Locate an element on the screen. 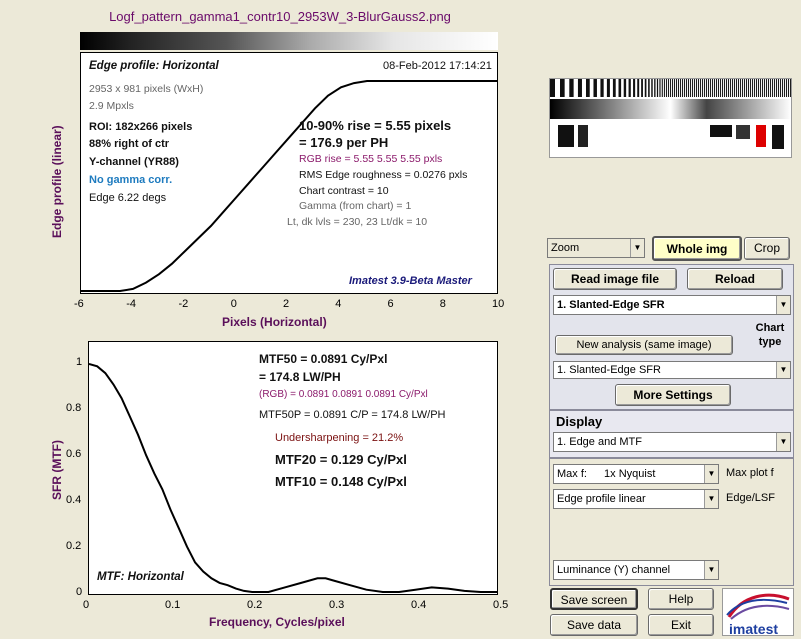  analysis-type-select: 1. Slanted-Edge SFR ▼ is located at coordinates (672, 305).